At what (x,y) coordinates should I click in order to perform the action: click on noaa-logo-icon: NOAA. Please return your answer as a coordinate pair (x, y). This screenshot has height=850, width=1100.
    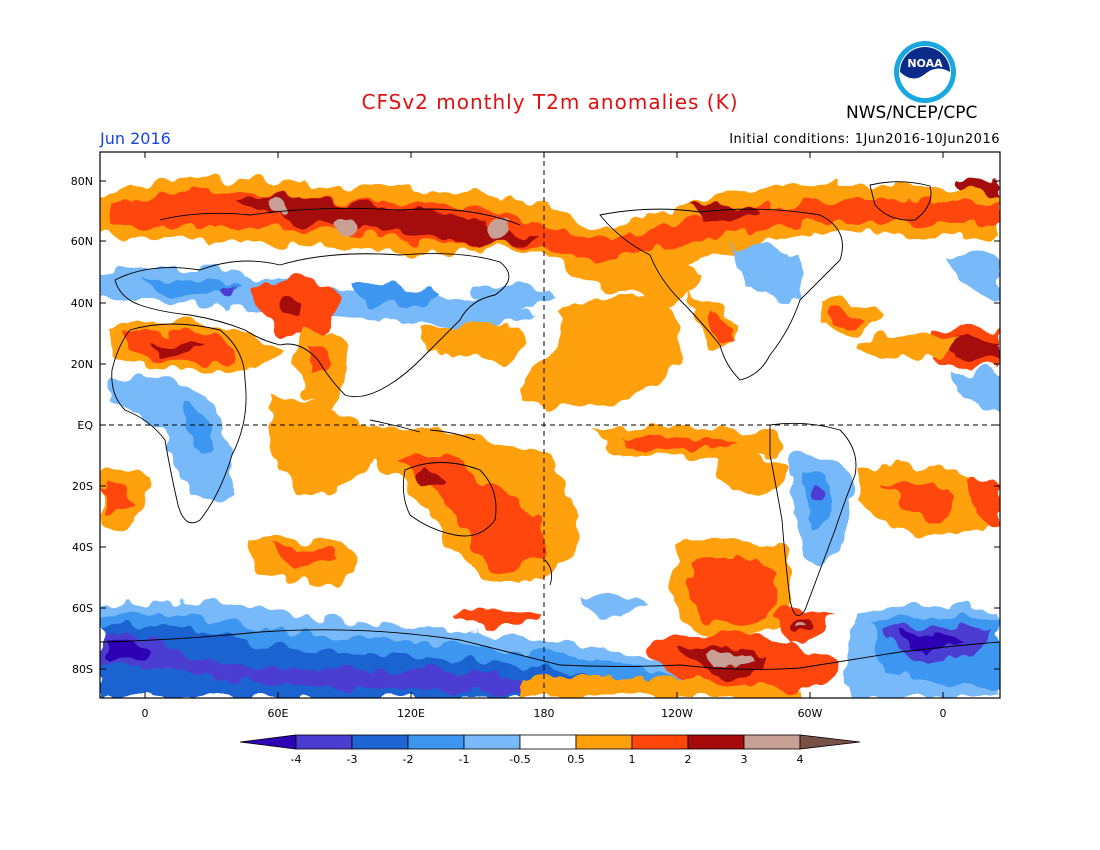
    Looking at the image, I should click on (925, 72).